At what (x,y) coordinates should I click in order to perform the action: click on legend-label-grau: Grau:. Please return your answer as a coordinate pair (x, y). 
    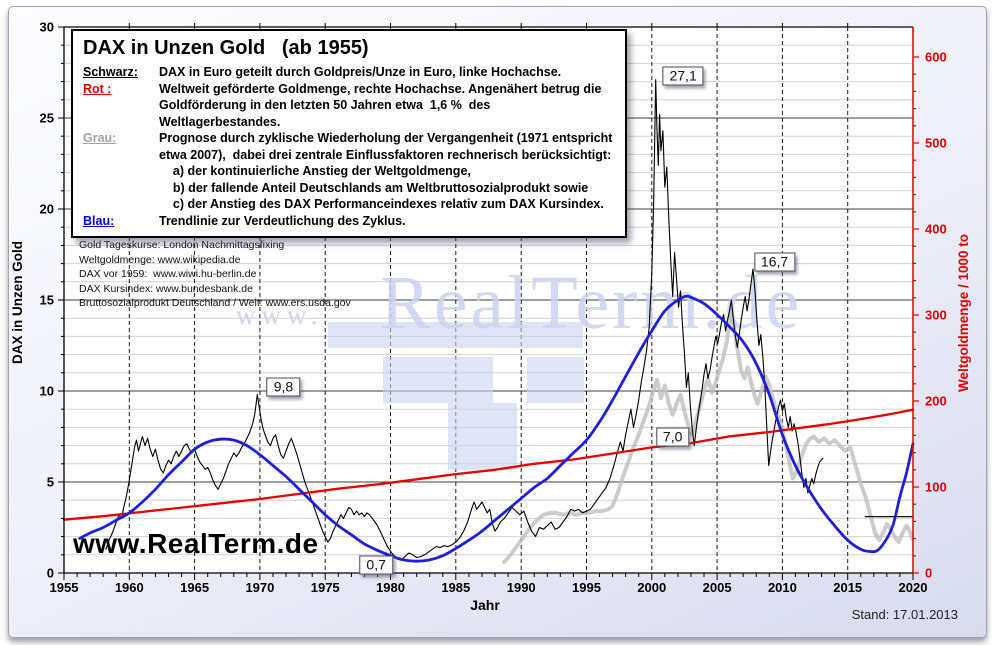
    Looking at the image, I should click on (100, 138).